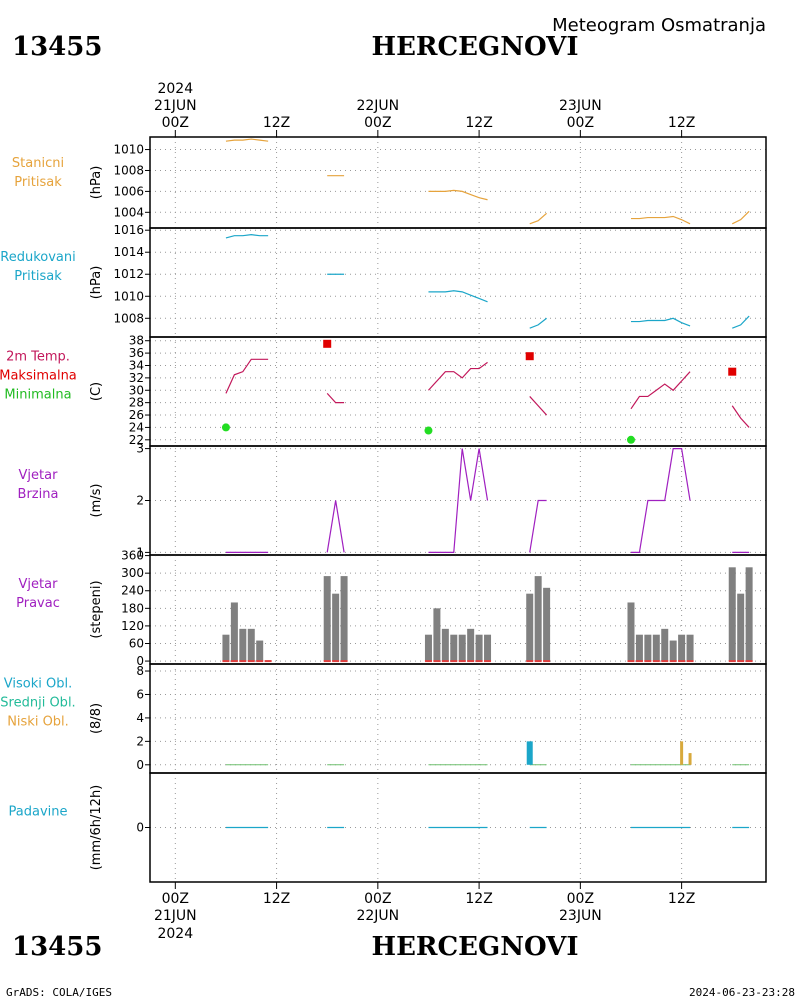  Describe the element at coordinates (38, 163) in the screenshot. I see `panel-label-line: Stanicni` at that location.